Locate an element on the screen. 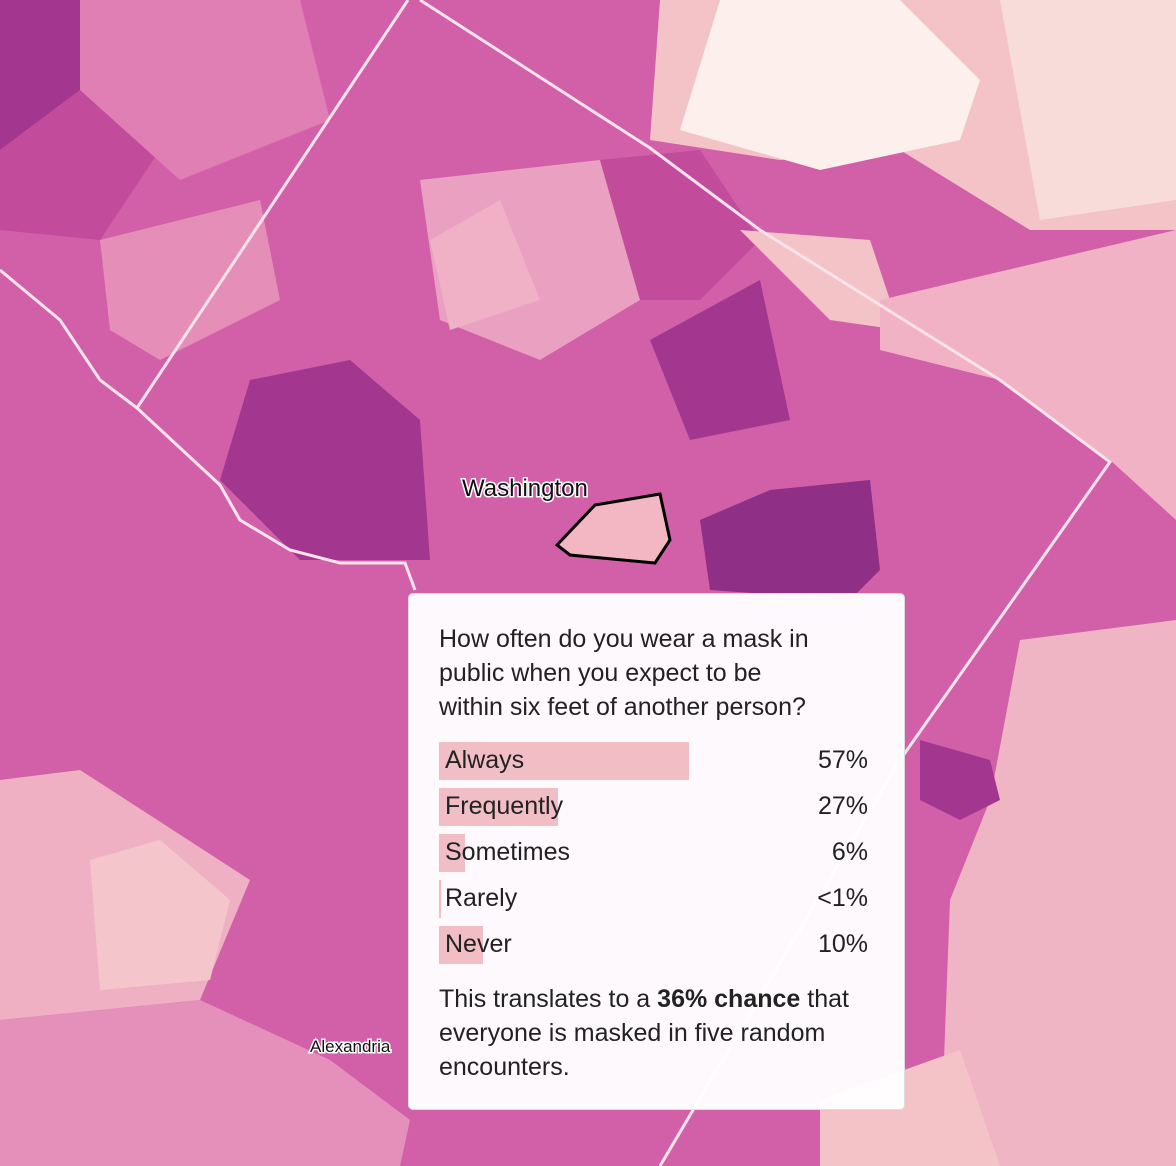 The height and width of the screenshot is (1166, 1176). summary-text: This translates to a is located at coordinates (545, 999).